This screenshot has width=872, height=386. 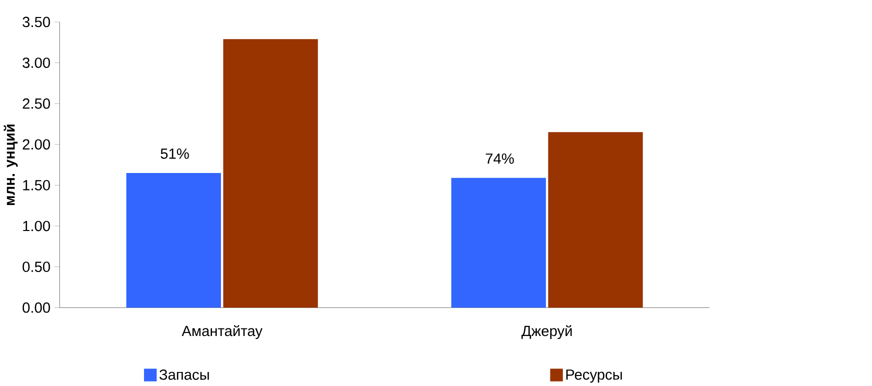 What do you see at coordinates (546, 332) in the screenshot?
I see `x-tick-label: Джеруй` at bounding box center [546, 332].